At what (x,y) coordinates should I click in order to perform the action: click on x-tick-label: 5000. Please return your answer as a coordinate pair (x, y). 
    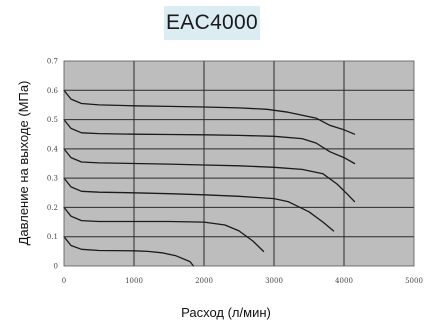
    Looking at the image, I should click on (414, 281).